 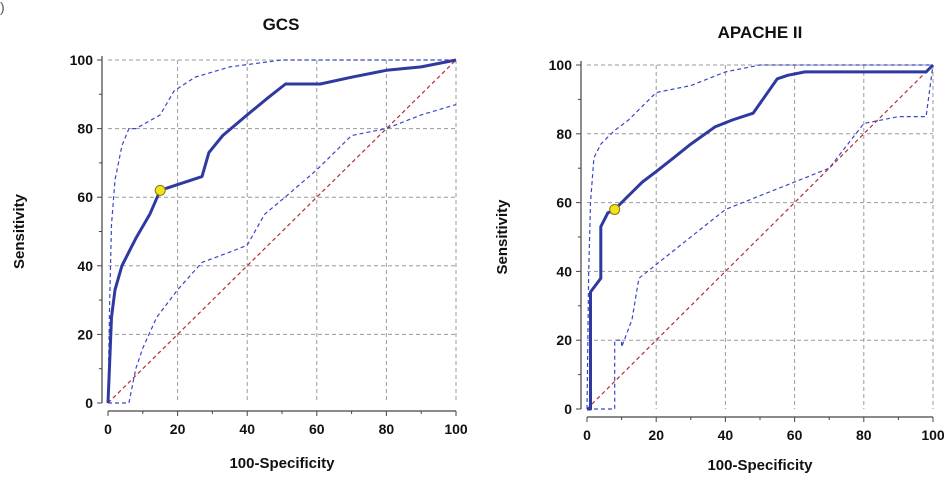 I want to click on corner-mark: ), so click(x=2, y=7).